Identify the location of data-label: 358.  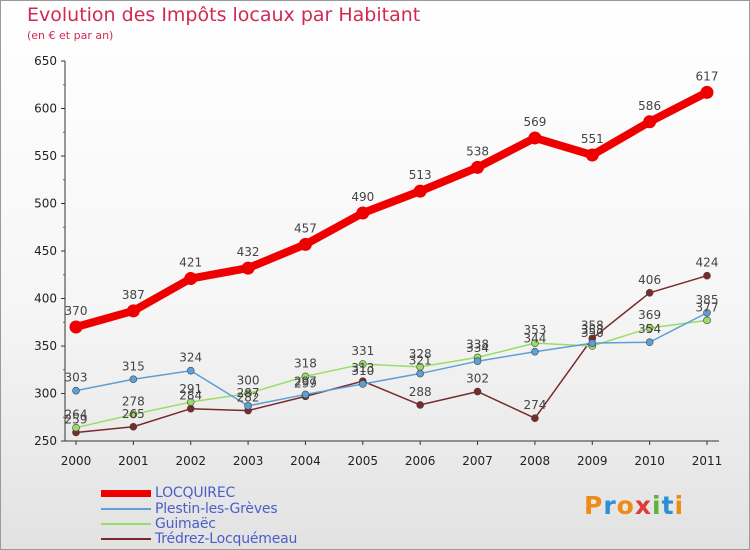
(592, 325).